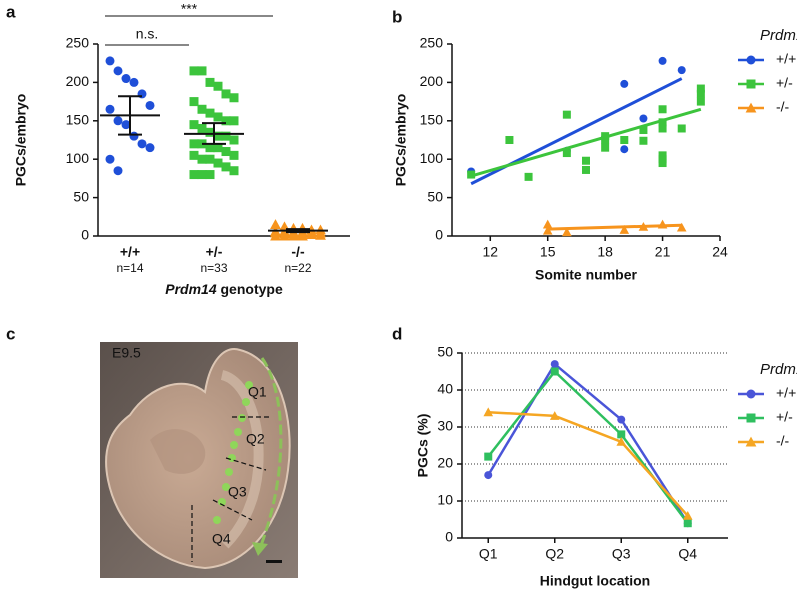 The image size is (797, 594). I want to click on x-tick-label: Q2, so click(554, 554).